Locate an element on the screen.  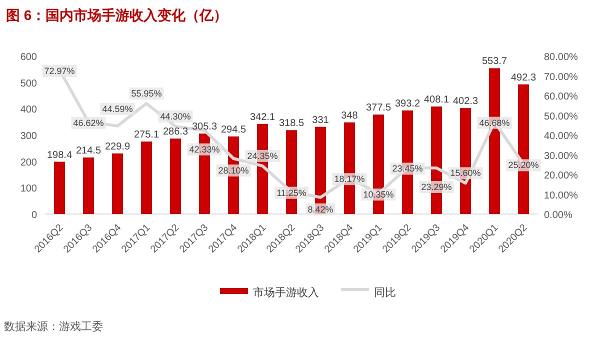
data-label: 348 is located at coordinates (349, 116).